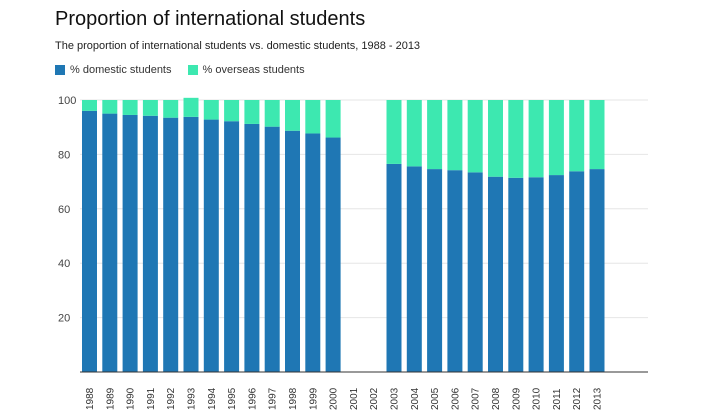 This screenshot has height=420, width=724. What do you see at coordinates (272, 249) in the screenshot?
I see `bar-domestic-1997` at bounding box center [272, 249].